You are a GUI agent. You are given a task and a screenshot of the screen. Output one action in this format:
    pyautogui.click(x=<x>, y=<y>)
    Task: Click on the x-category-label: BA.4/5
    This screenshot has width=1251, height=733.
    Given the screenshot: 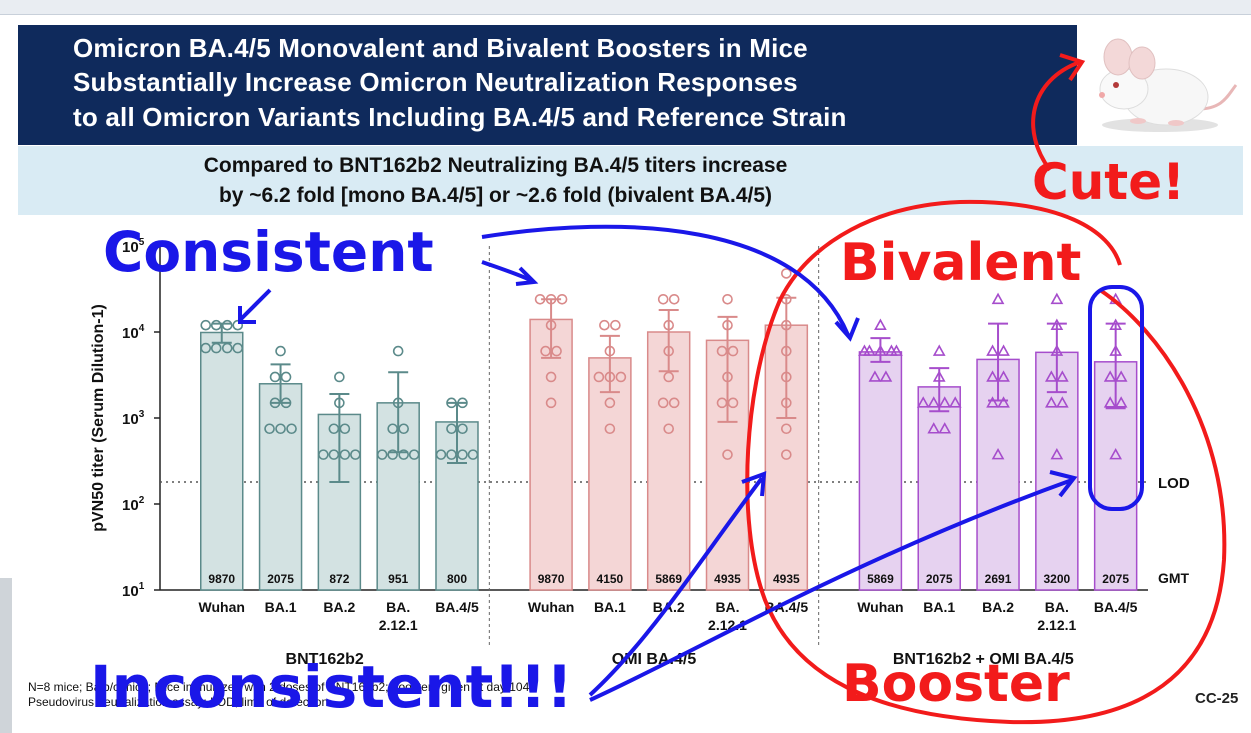 What is the action you would take?
    pyautogui.click(x=457, y=607)
    